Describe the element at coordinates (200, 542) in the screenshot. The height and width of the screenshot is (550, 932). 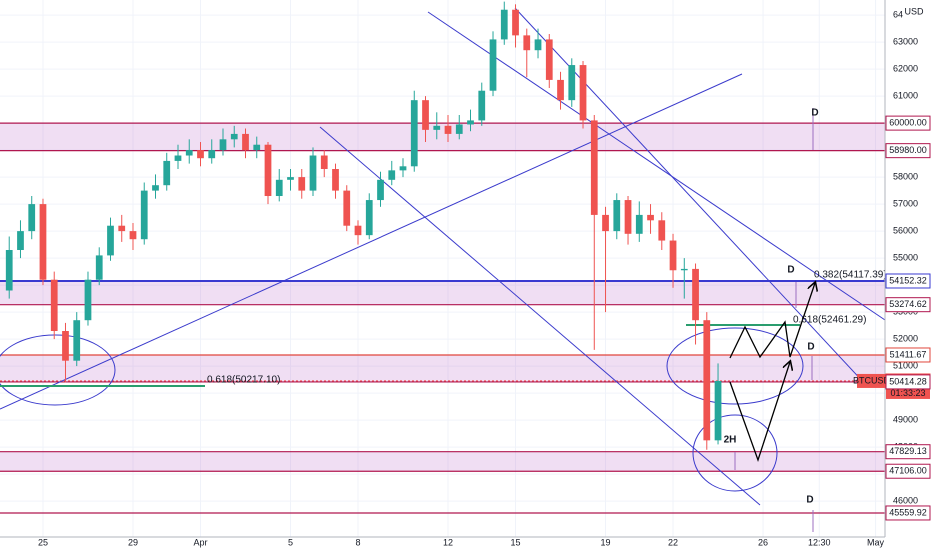
I see `x-tick-label: Apr` at that location.